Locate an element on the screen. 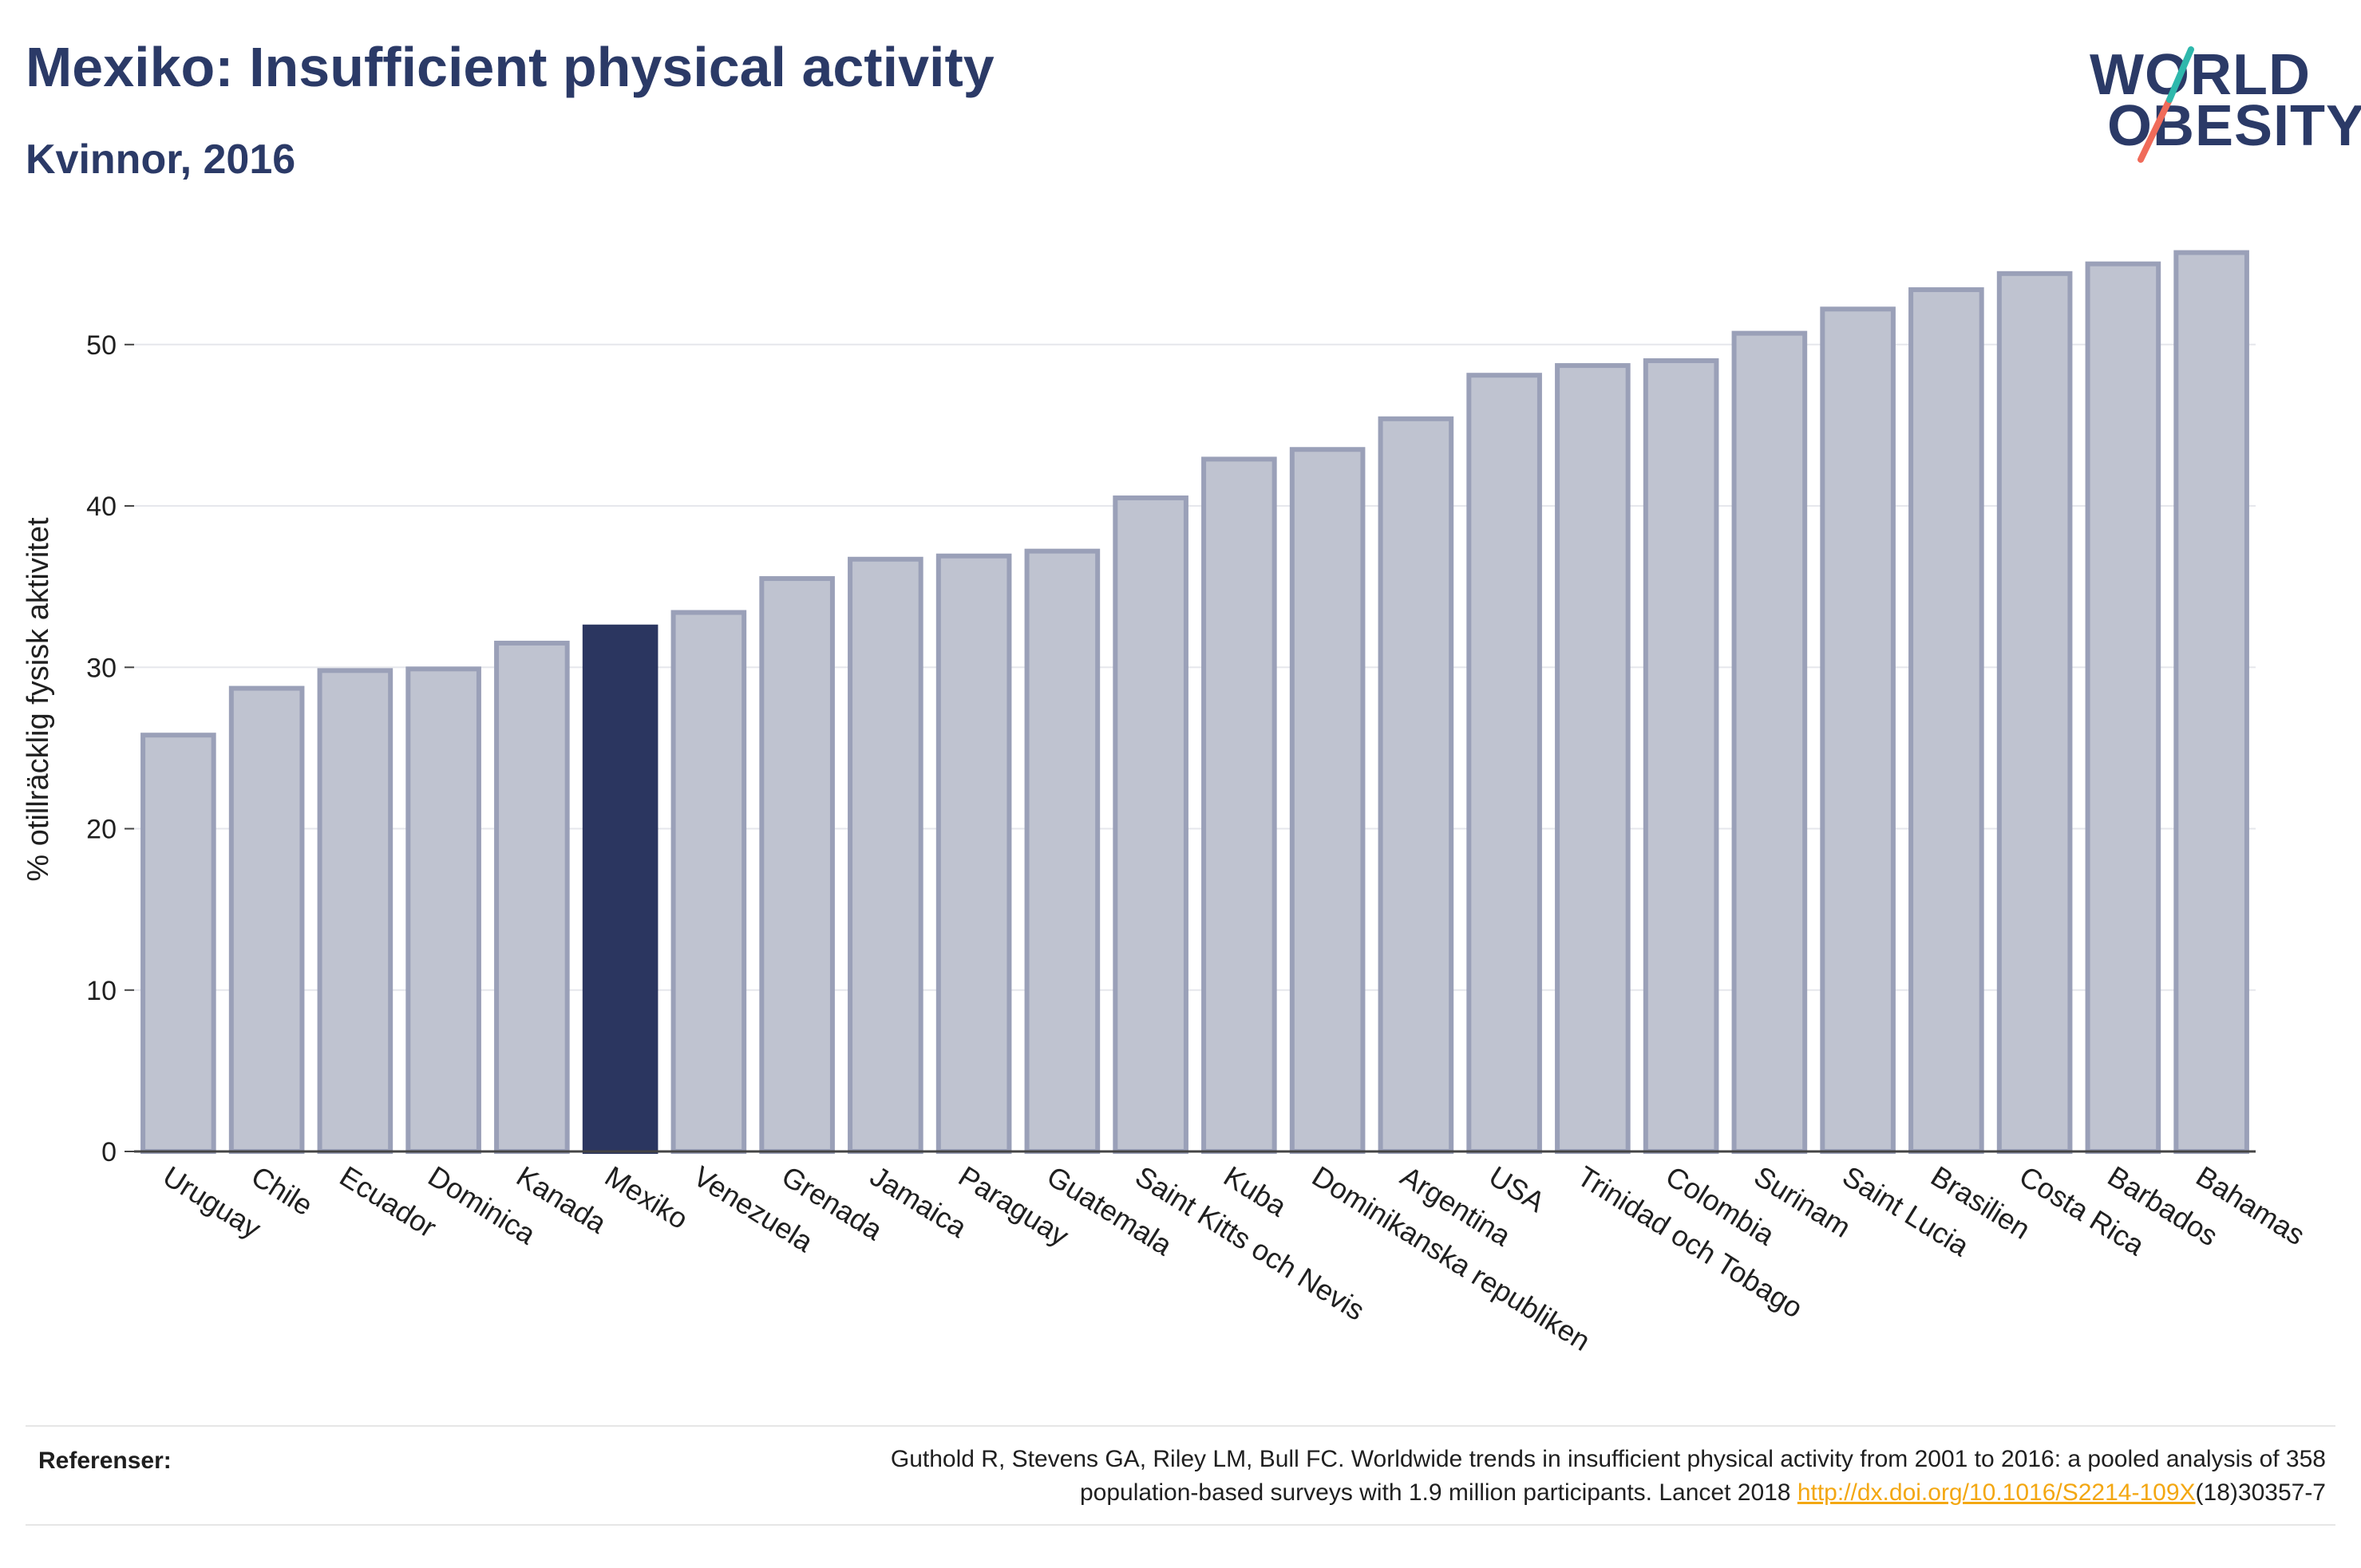 Image resolution: width=2361 pixels, height=1568 pixels. footer-divider-top is located at coordinates (1180, 1426).